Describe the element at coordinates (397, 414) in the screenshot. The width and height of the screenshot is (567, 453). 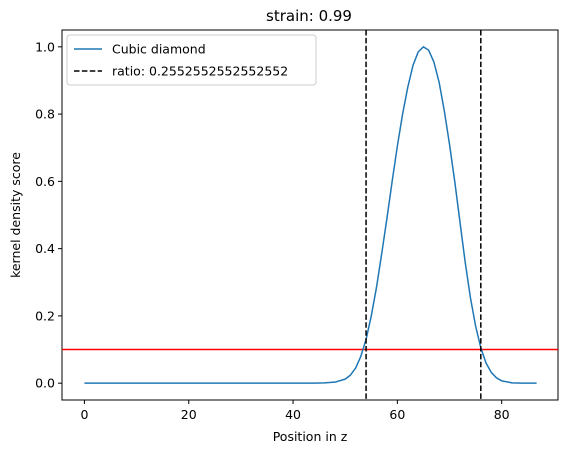
I see `x-tick-label: 60` at that location.